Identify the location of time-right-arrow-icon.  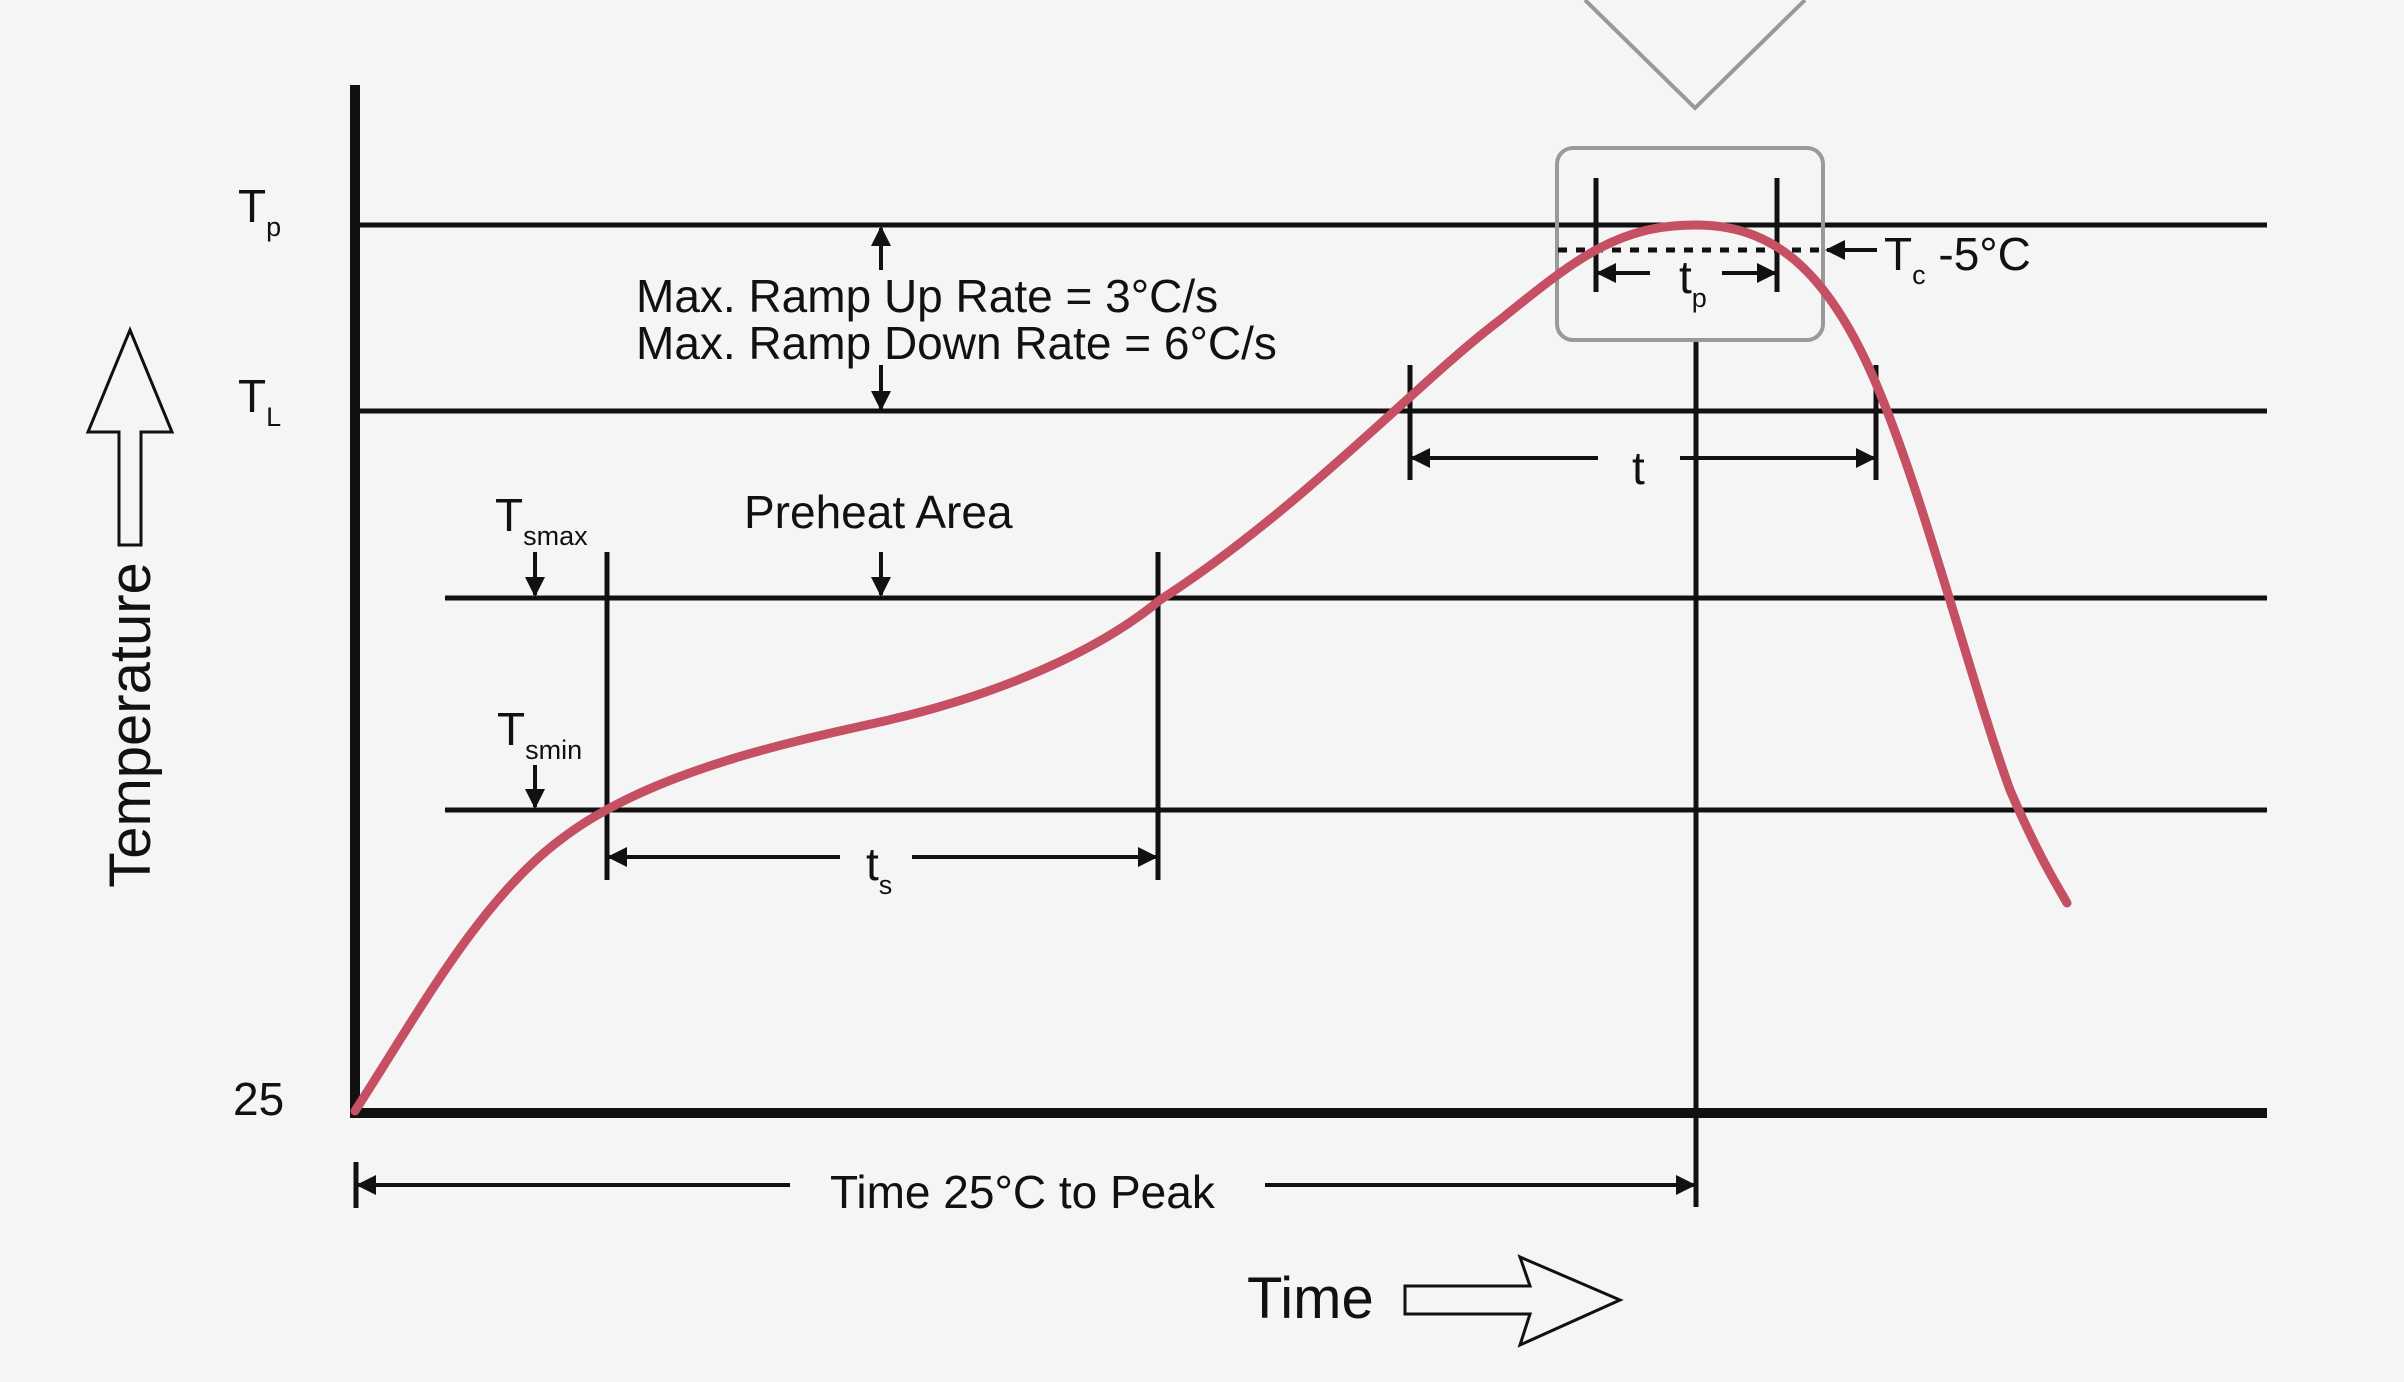
(1513, 1301).